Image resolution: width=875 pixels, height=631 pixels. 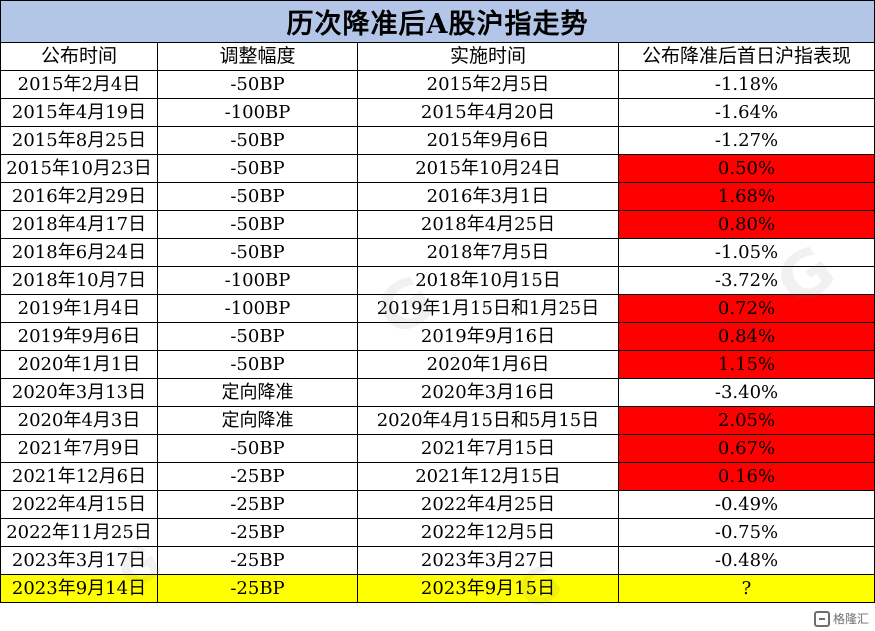 I want to click on cell-first-day-performance: 0.72%, so click(x=746, y=308).